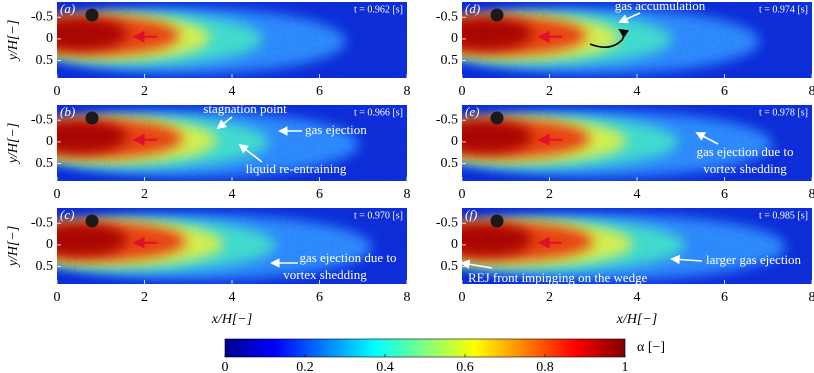 The width and height of the screenshot is (814, 373). Describe the element at coordinates (67, 111) in the screenshot. I see `panel-label: (b)` at that location.